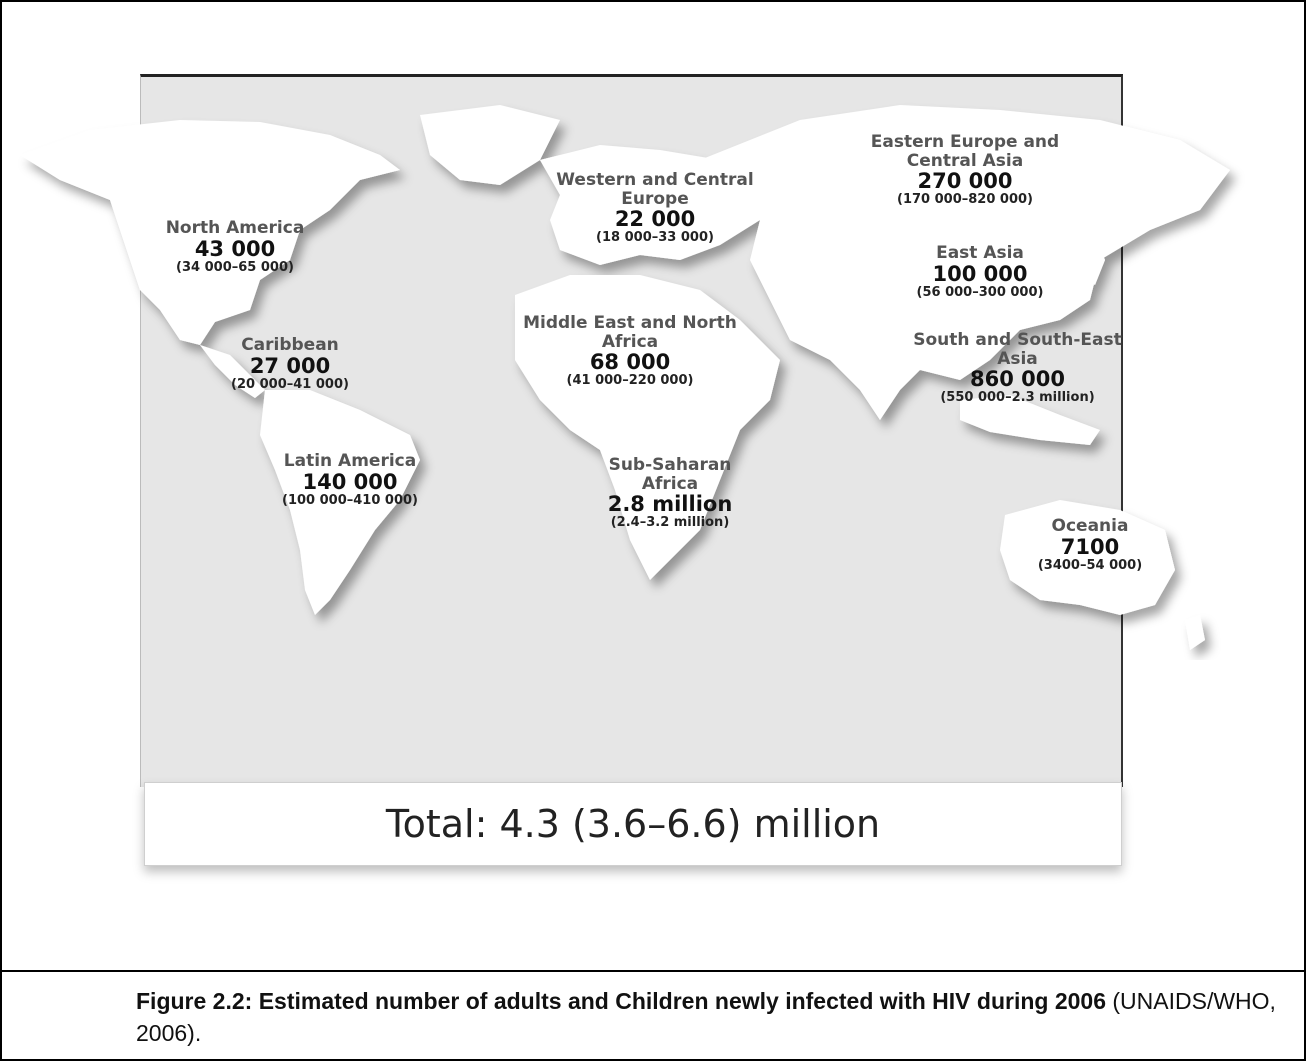  What do you see at coordinates (647, 427) in the screenshot?
I see `landmass-africa` at bounding box center [647, 427].